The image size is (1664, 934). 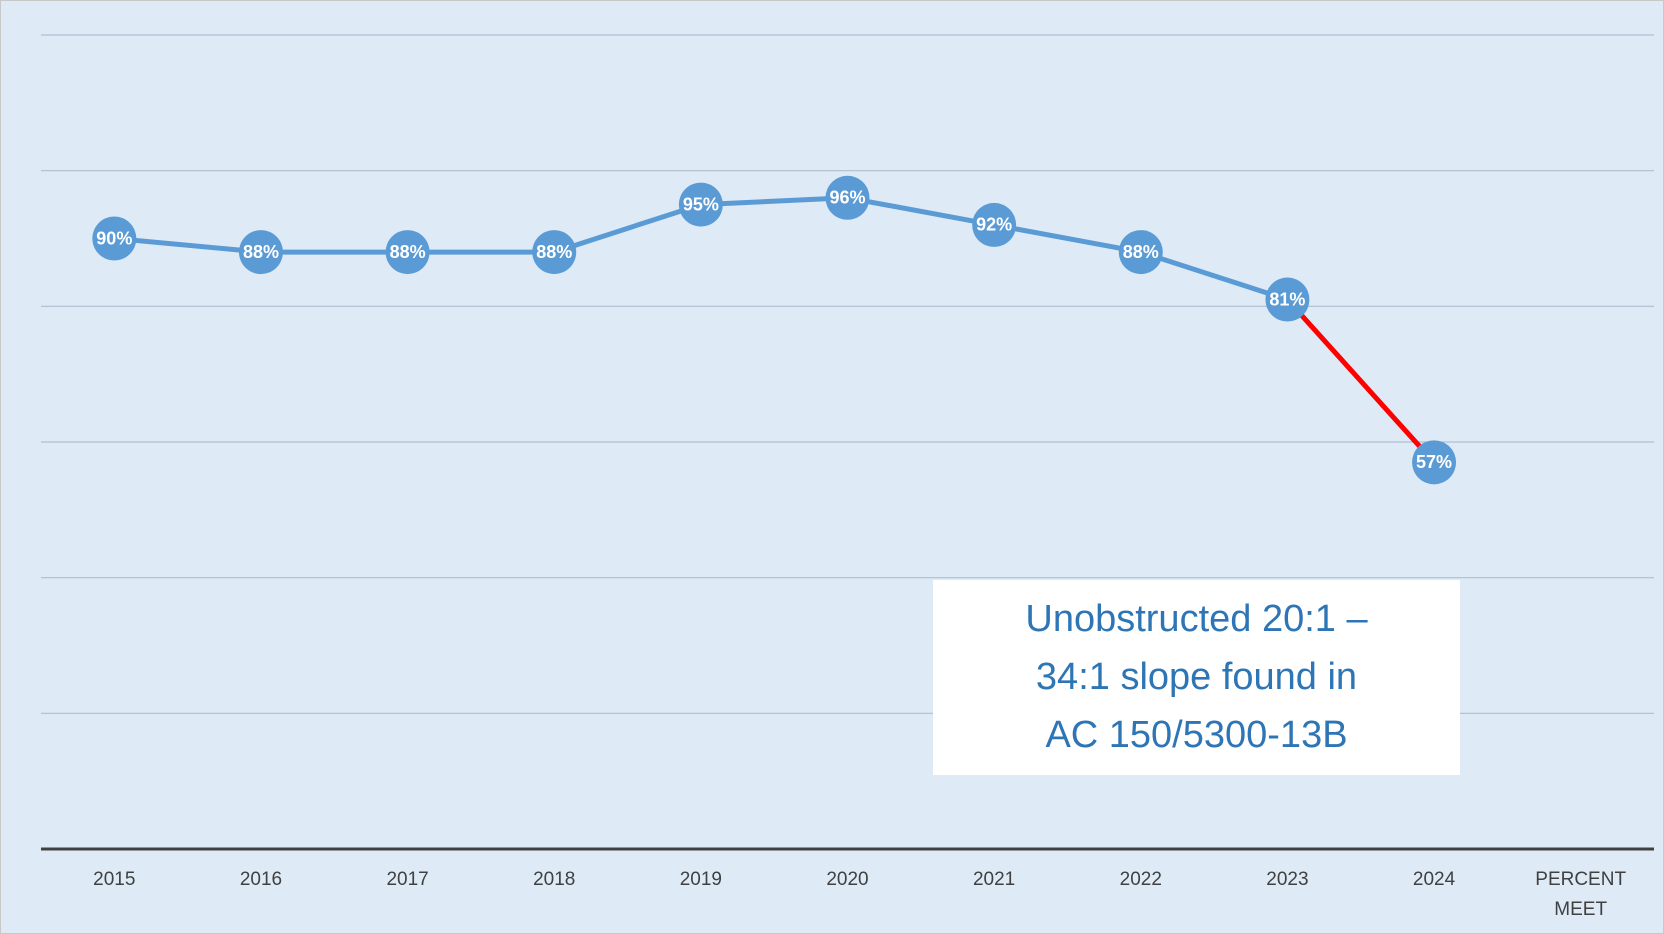 I want to click on x-tick-label: 2015, so click(x=114, y=879).